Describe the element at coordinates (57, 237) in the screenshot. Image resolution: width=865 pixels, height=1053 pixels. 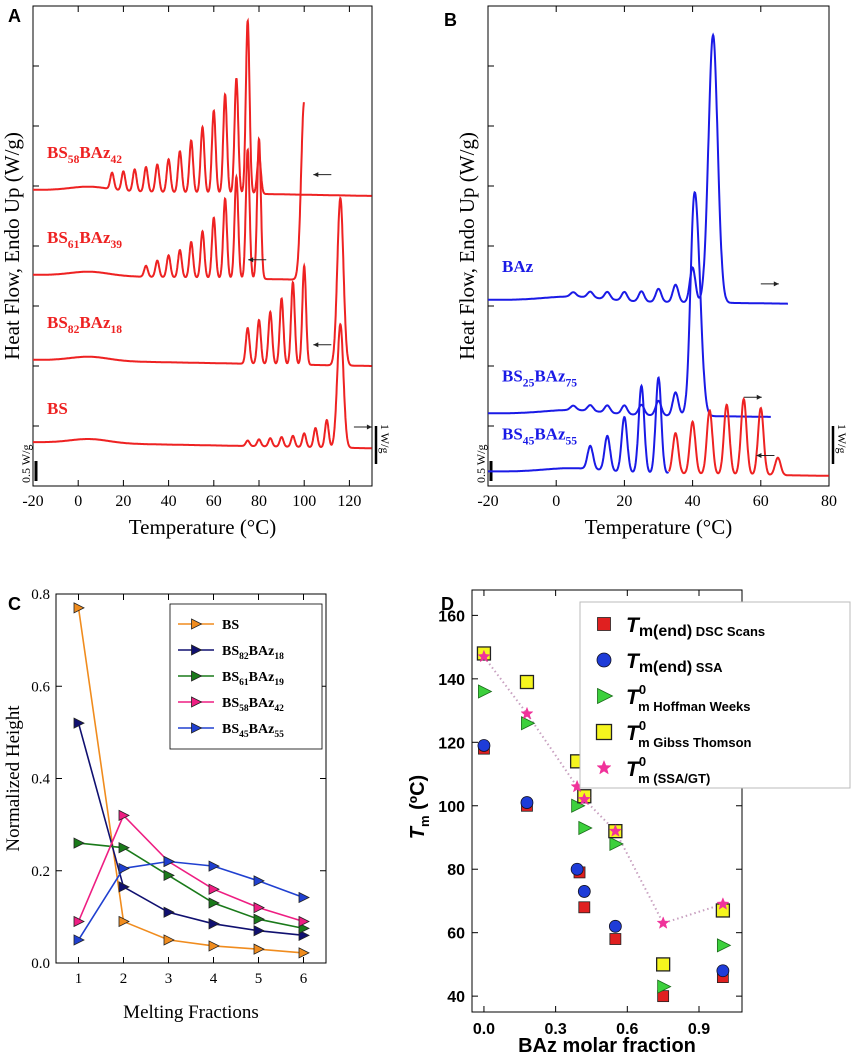
I see `series-label-bs61baz39-main: BS` at that location.